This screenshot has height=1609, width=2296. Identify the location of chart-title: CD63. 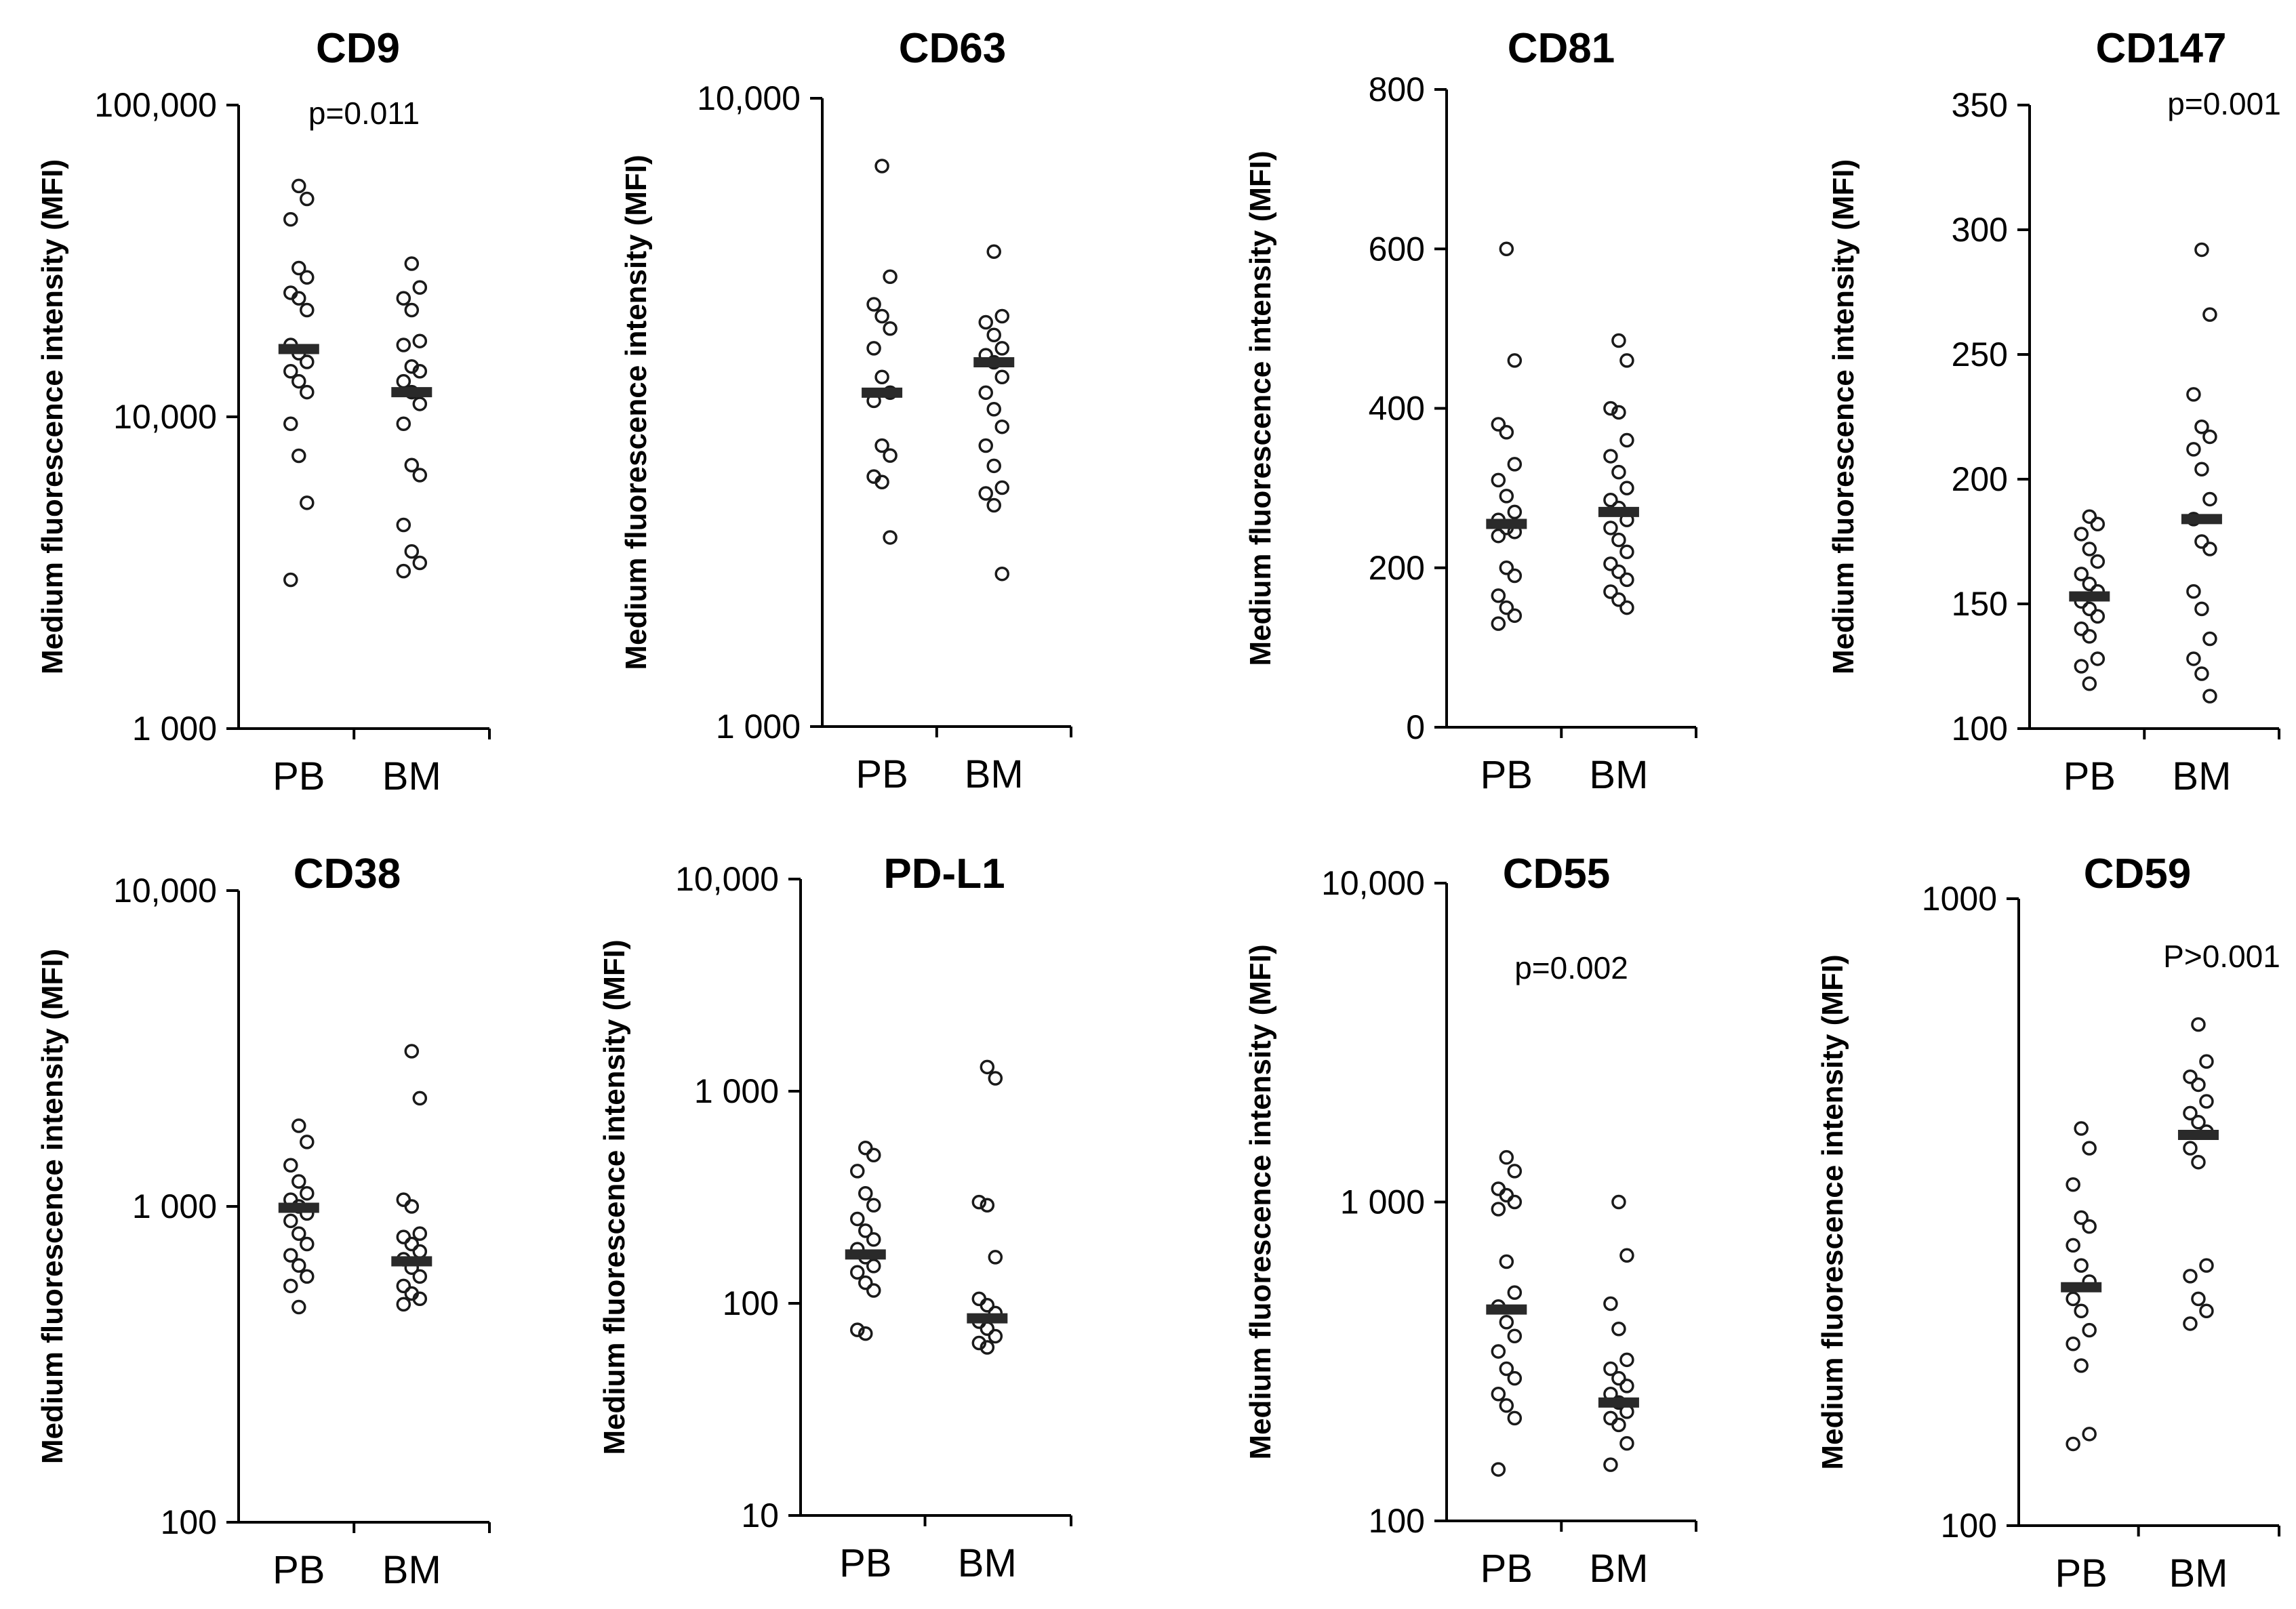
(953, 48).